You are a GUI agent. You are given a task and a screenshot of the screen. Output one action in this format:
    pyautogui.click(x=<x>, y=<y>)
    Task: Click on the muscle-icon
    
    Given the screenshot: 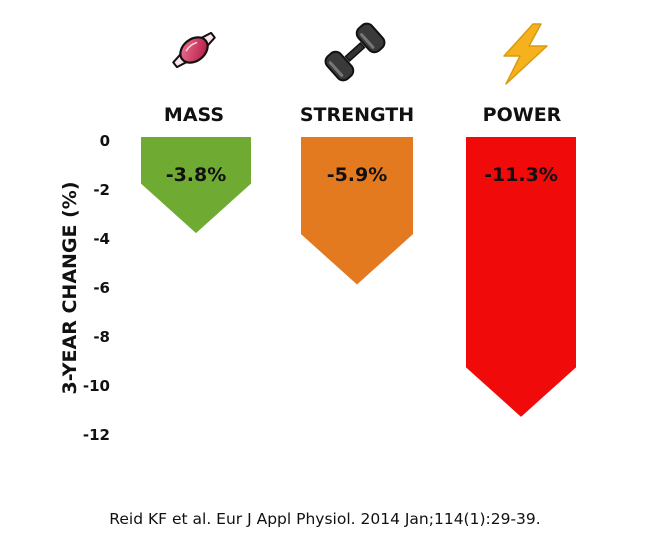 What is the action you would take?
    pyautogui.click(x=194, y=50)
    